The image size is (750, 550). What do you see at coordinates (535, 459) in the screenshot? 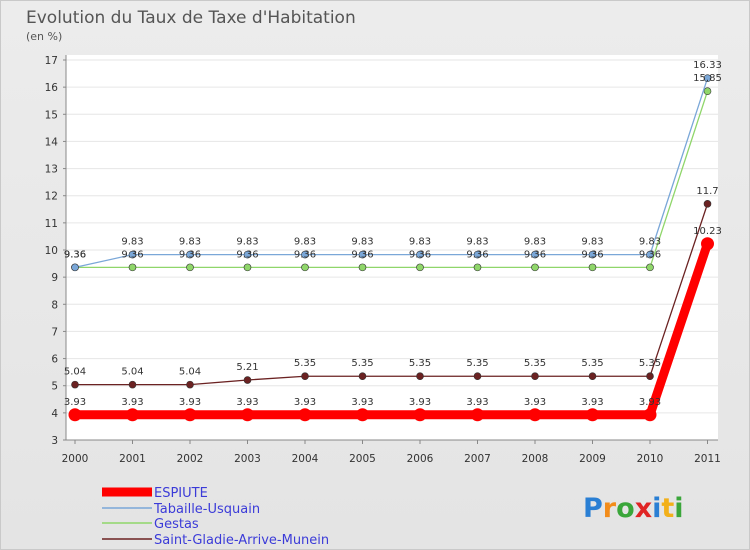
I see `x-tick-label: 2008` at bounding box center [535, 459].